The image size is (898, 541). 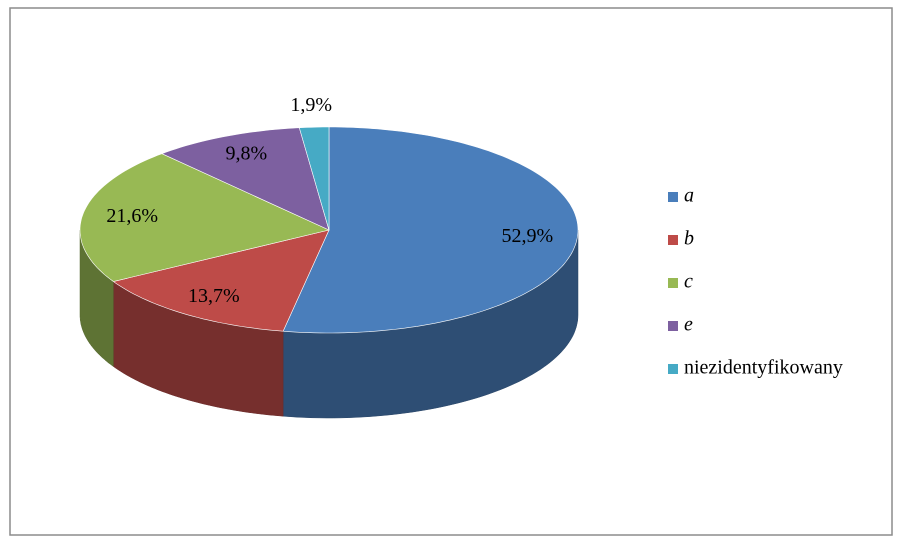 What do you see at coordinates (132, 216) in the screenshot?
I see `data-label: 21,6%` at bounding box center [132, 216].